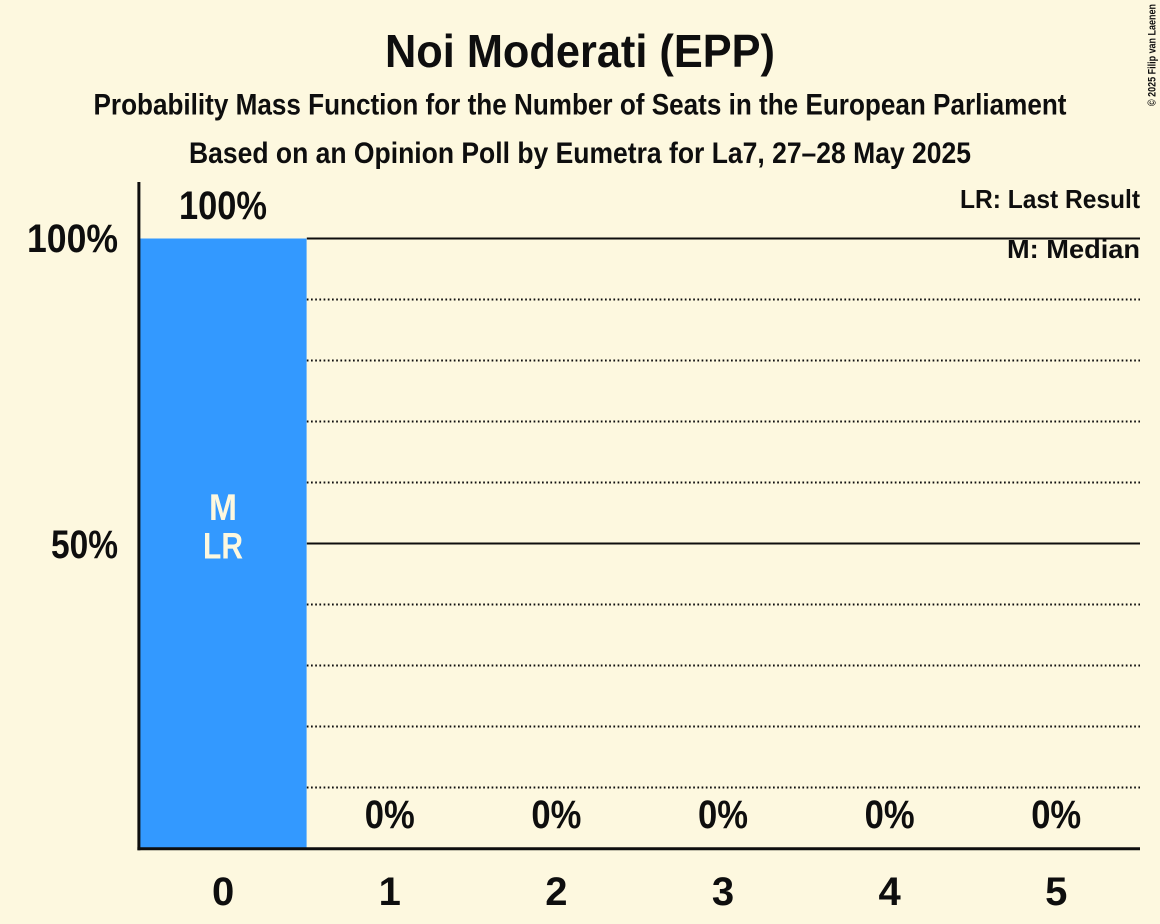 The width and height of the screenshot is (1160, 924). I want to click on svg-text: 0, so click(223, 892).